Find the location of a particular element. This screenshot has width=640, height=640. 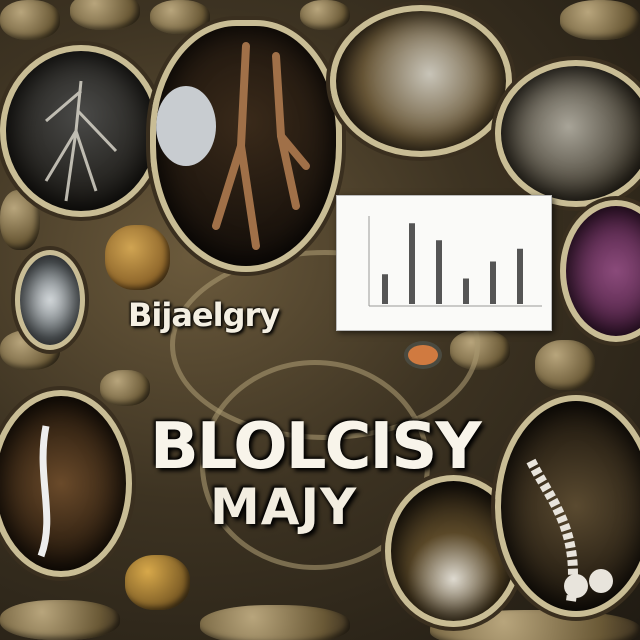

branching-roots-icon is located at coordinates (261, 146).